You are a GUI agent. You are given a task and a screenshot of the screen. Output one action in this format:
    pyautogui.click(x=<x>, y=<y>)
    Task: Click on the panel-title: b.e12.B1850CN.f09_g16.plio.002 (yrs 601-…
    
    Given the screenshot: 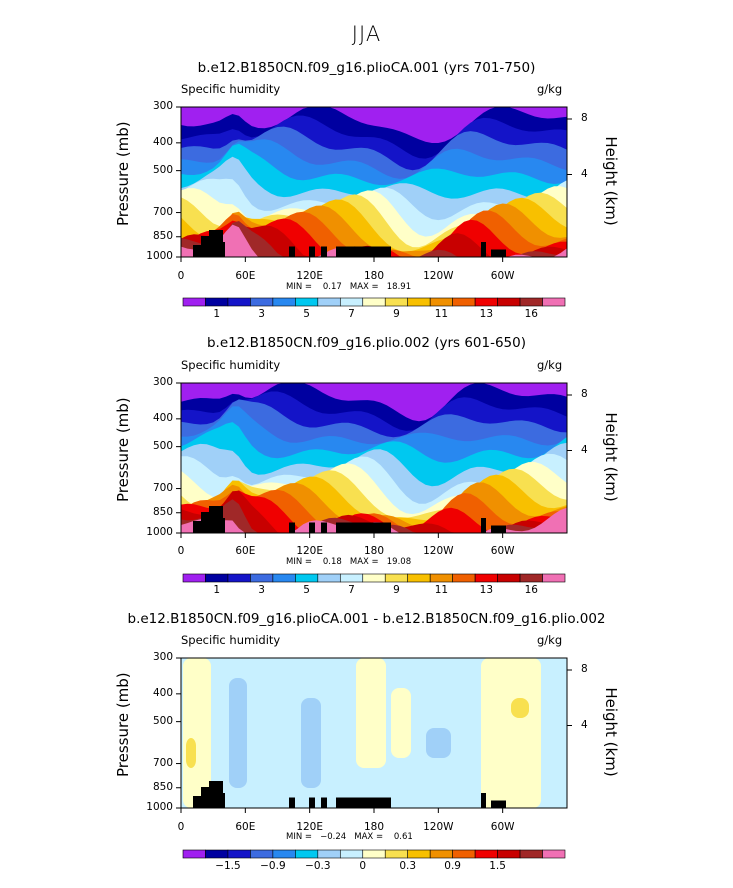 What is the action you would take?
    pyautogui.click(x=366, y=343)
    